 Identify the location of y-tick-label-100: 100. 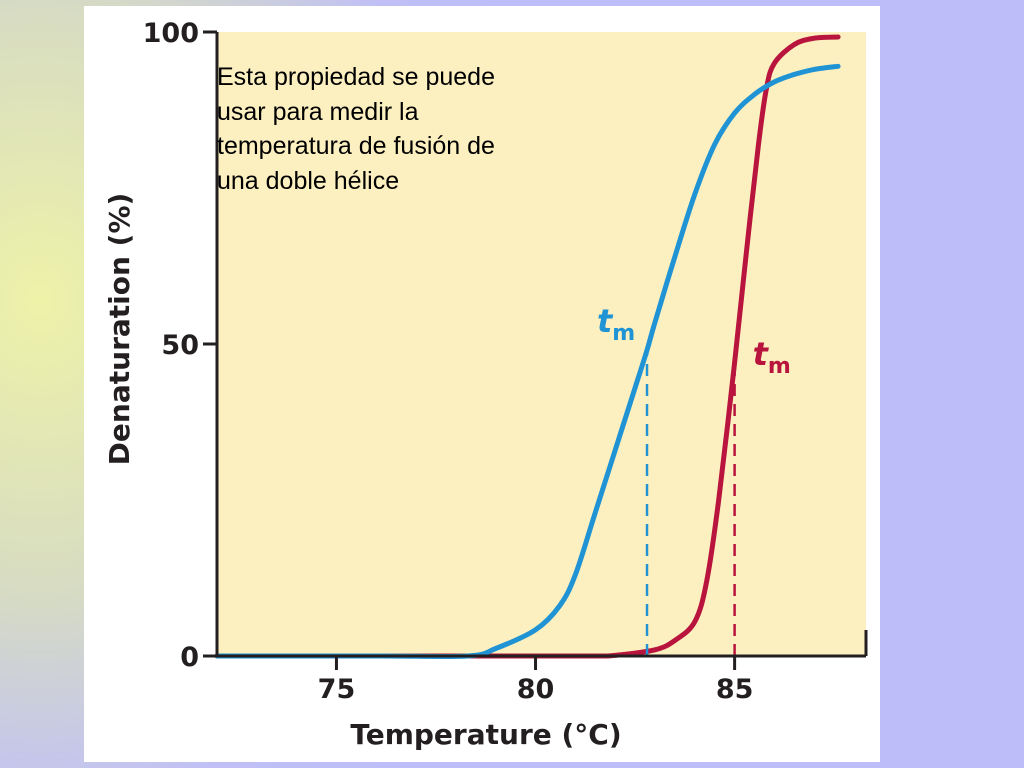
(171, 33).